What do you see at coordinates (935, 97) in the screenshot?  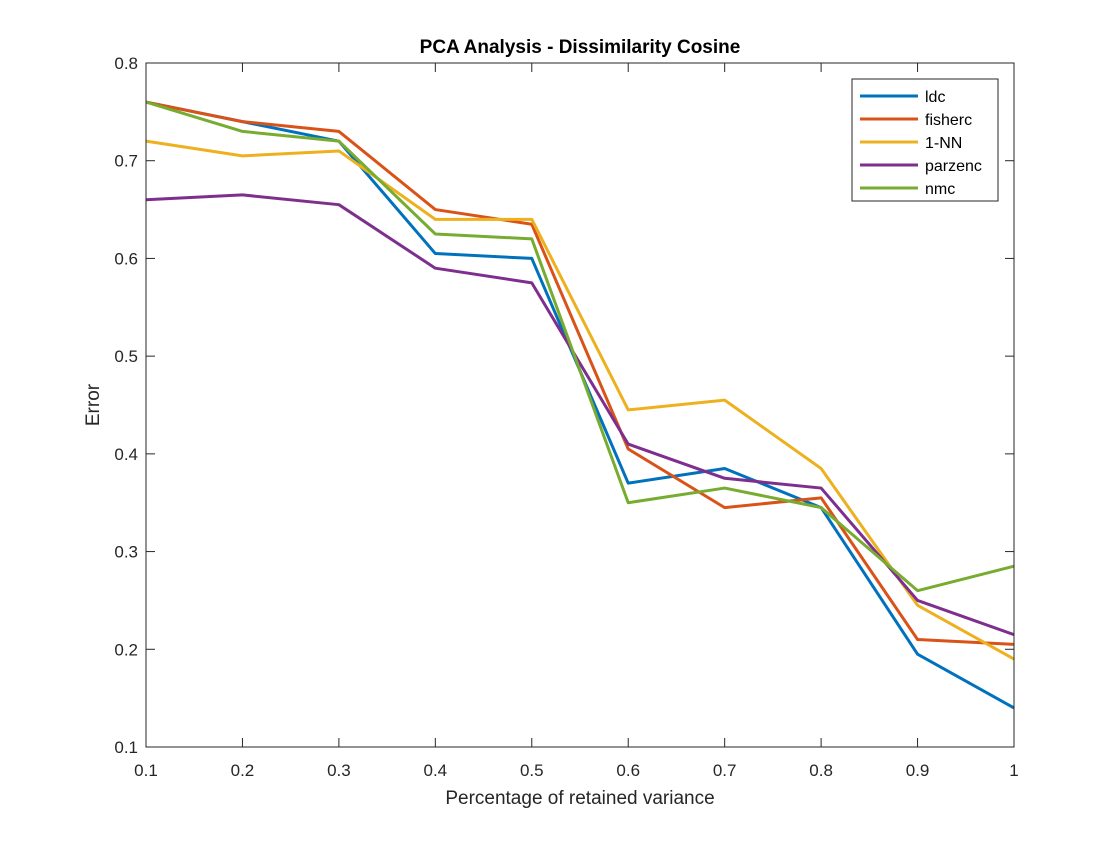 I see `legend-label: ldc` at bounding box center [935, 97].